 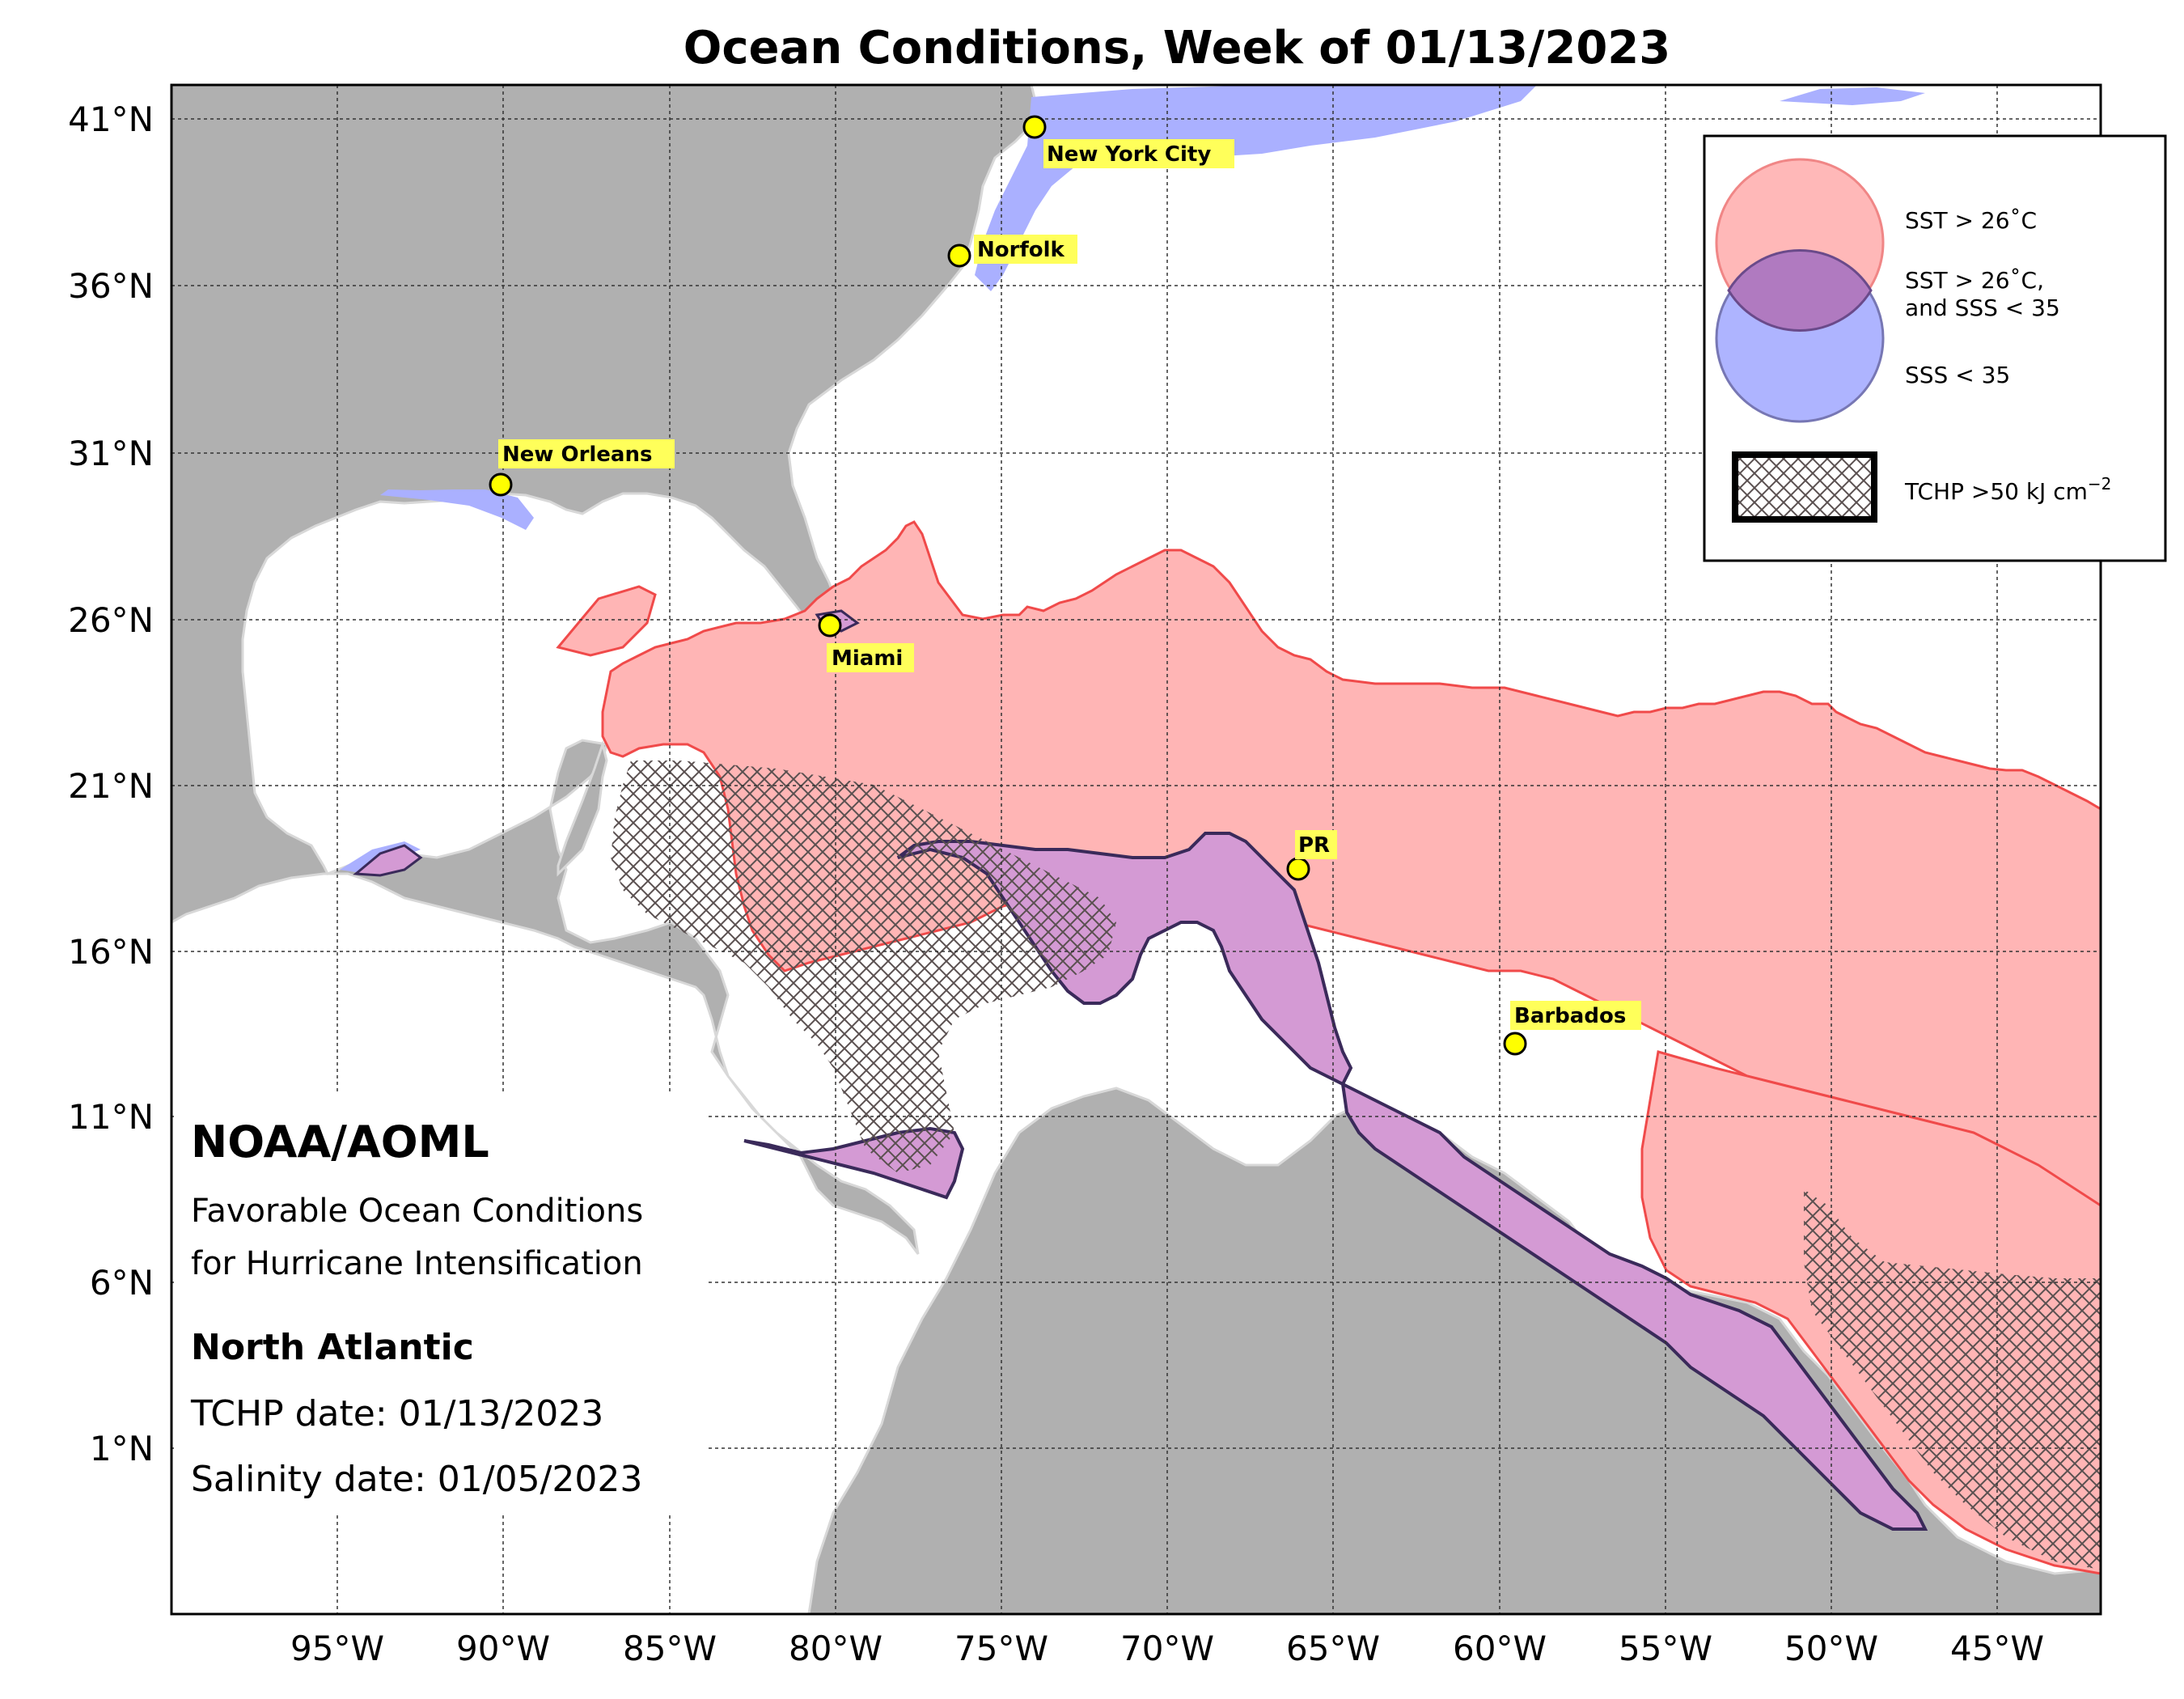 I want to click on city-puerto-rico: PR, so click(x=1311, y=856).